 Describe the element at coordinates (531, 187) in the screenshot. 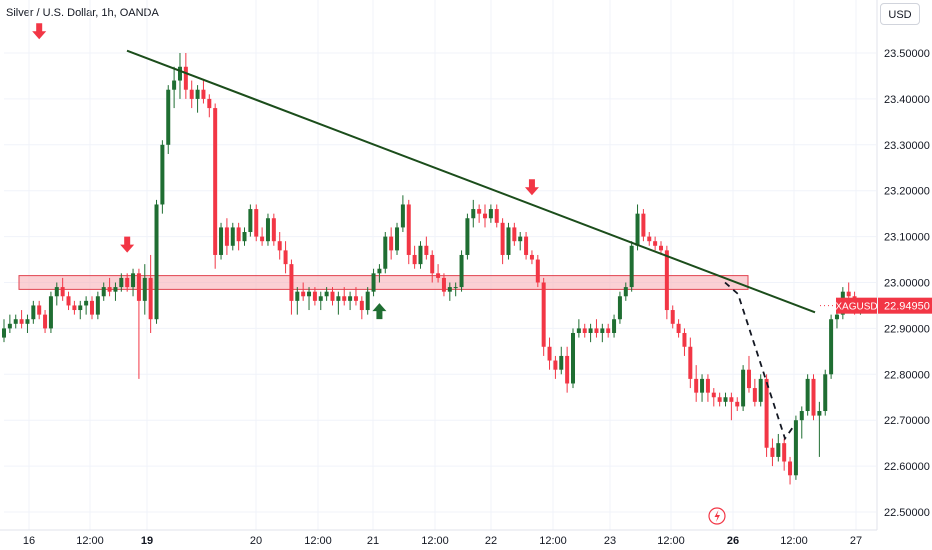

I see `down-arrow-icon` at that location.